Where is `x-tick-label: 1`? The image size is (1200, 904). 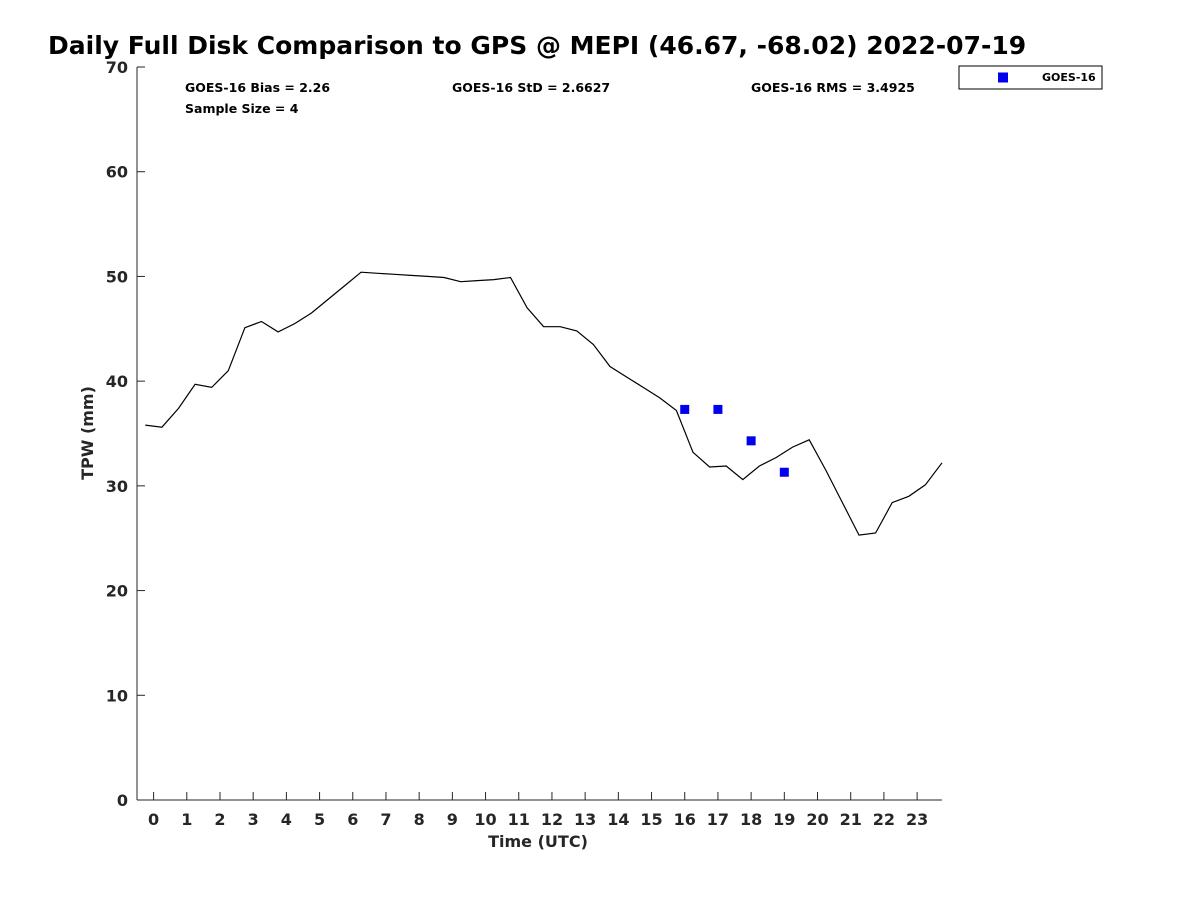
x-tick-label: 1 is located at coordinates (186, 819).